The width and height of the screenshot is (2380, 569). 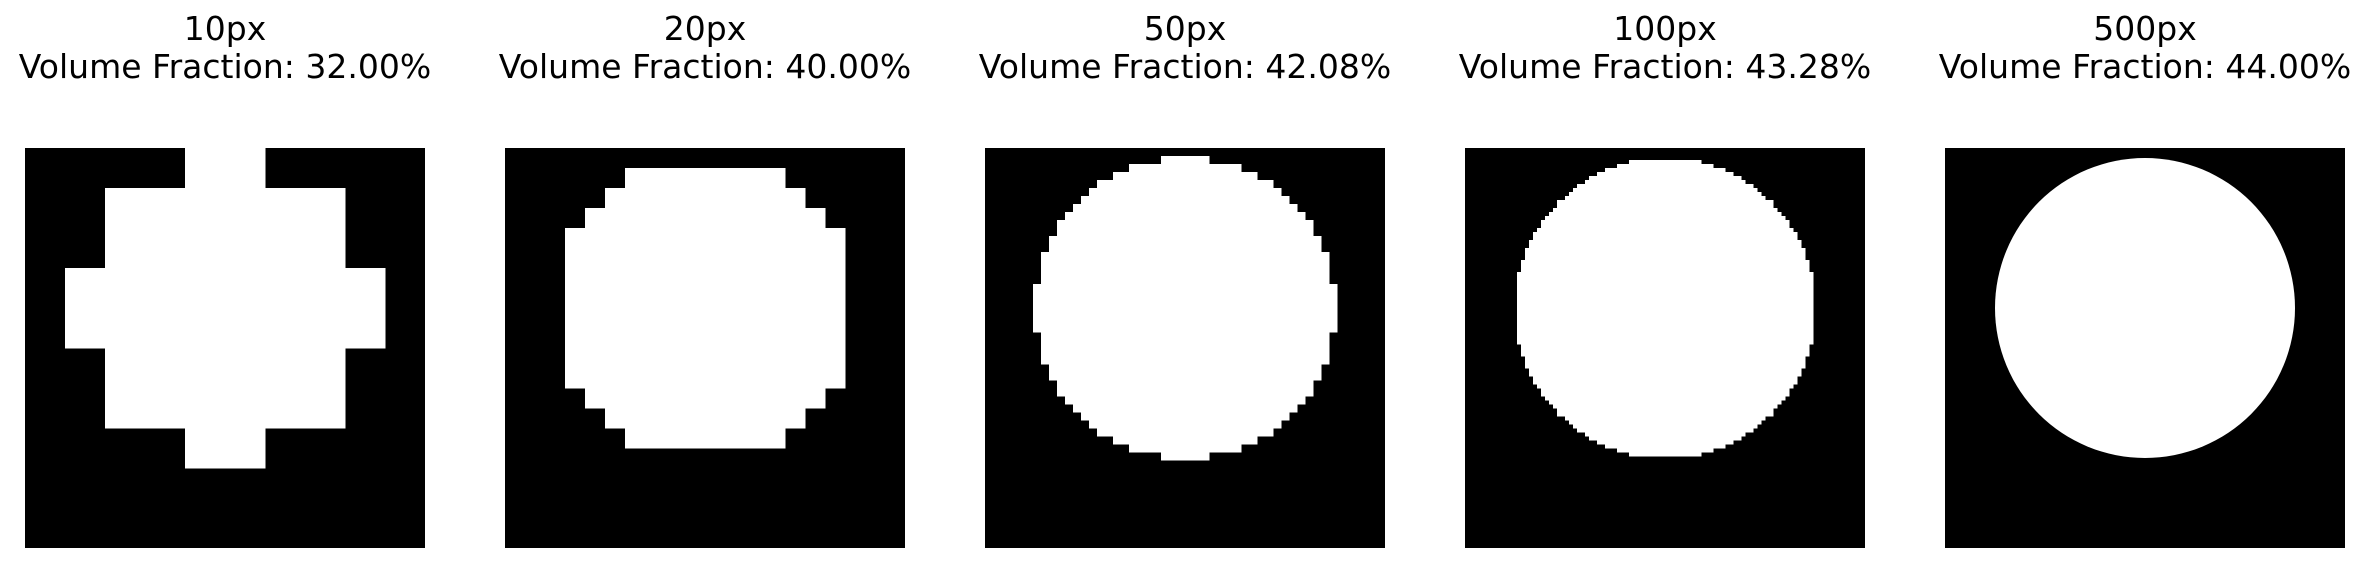 What do you see at coordinates (1185, 66) in the screenshot?
I see `volume-fraction-label: Volume Fraction: 42.08%` at bounding box center [1185, 66].